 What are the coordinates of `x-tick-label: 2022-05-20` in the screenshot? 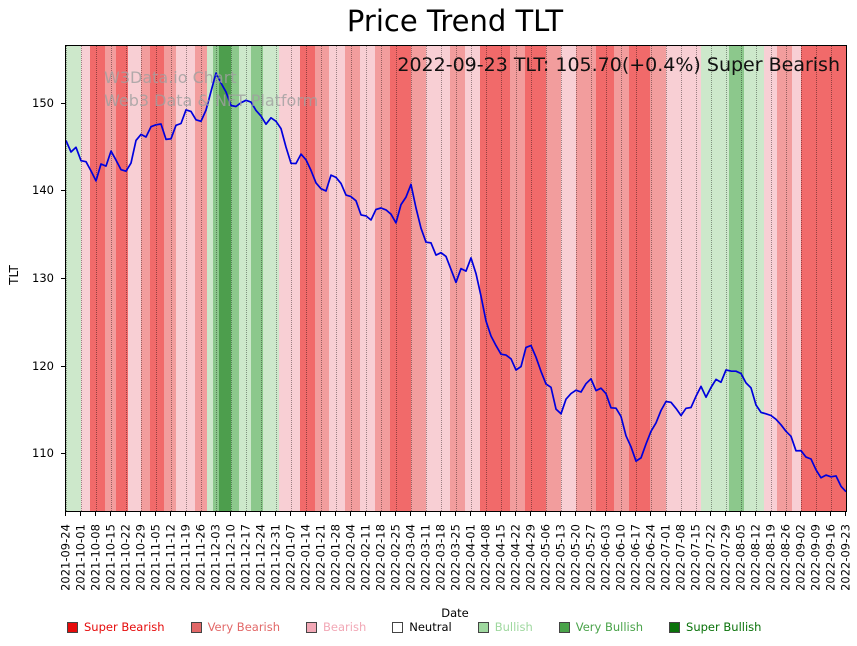 It's located at (575, 557).